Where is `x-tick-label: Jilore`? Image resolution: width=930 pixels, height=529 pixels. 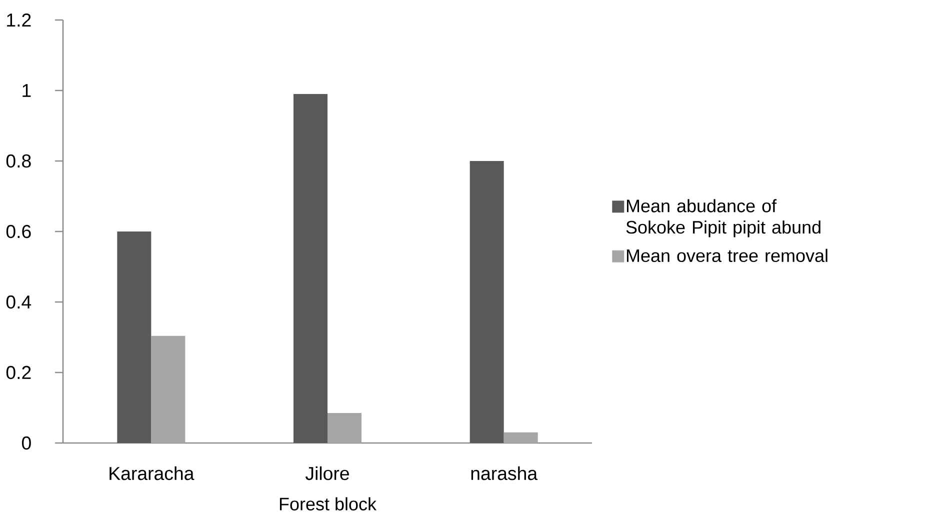 x-tick-label: Jilore is located at coordinates (327, 473).